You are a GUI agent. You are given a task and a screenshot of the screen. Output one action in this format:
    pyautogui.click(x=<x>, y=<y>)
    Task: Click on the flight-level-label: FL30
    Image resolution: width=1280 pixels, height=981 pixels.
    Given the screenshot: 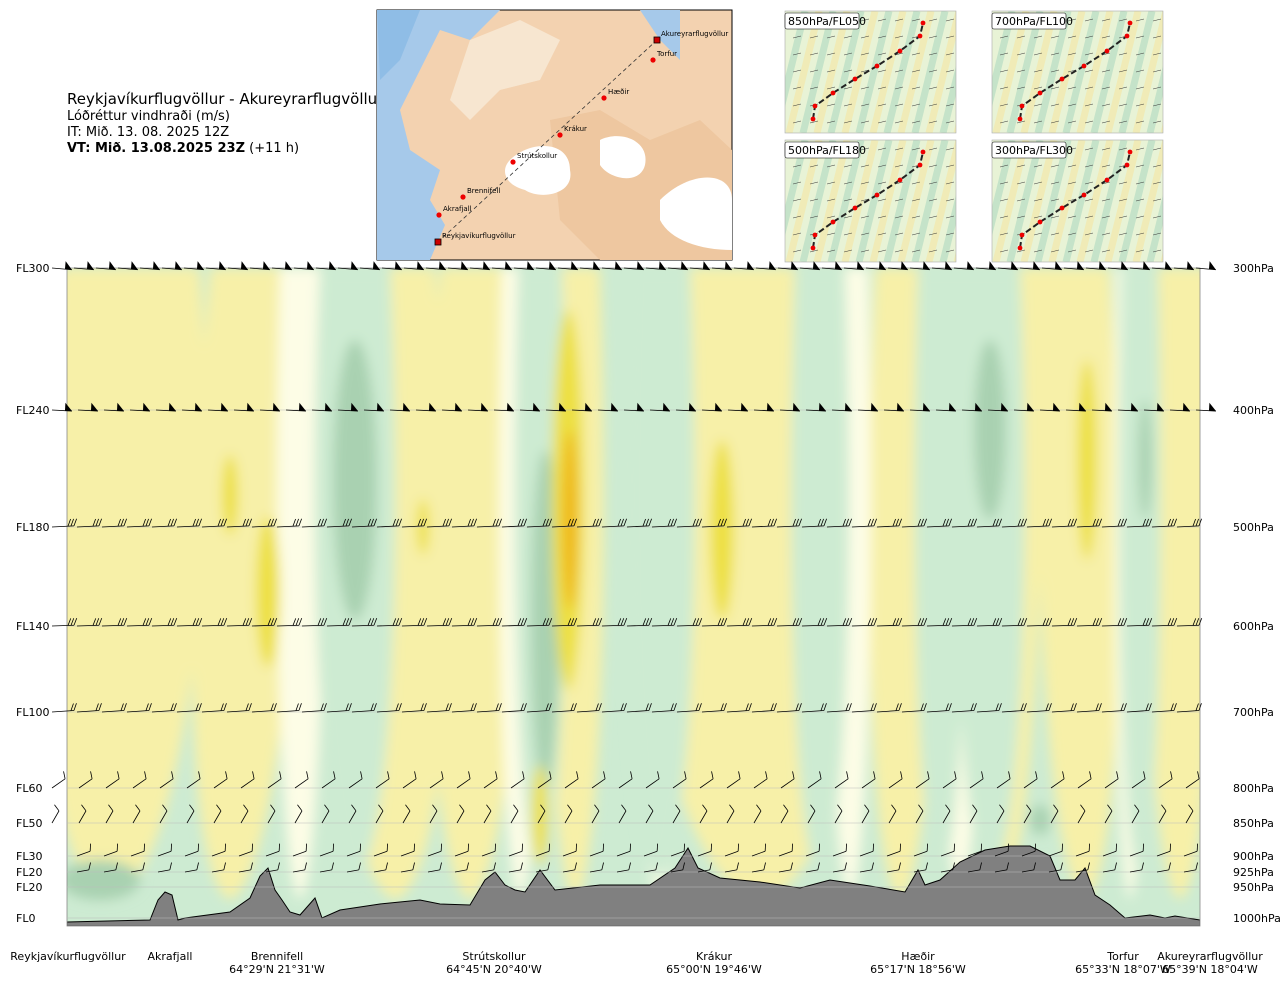 What is the action you would take?
    pyautogui.click(x=29, y=856)
    